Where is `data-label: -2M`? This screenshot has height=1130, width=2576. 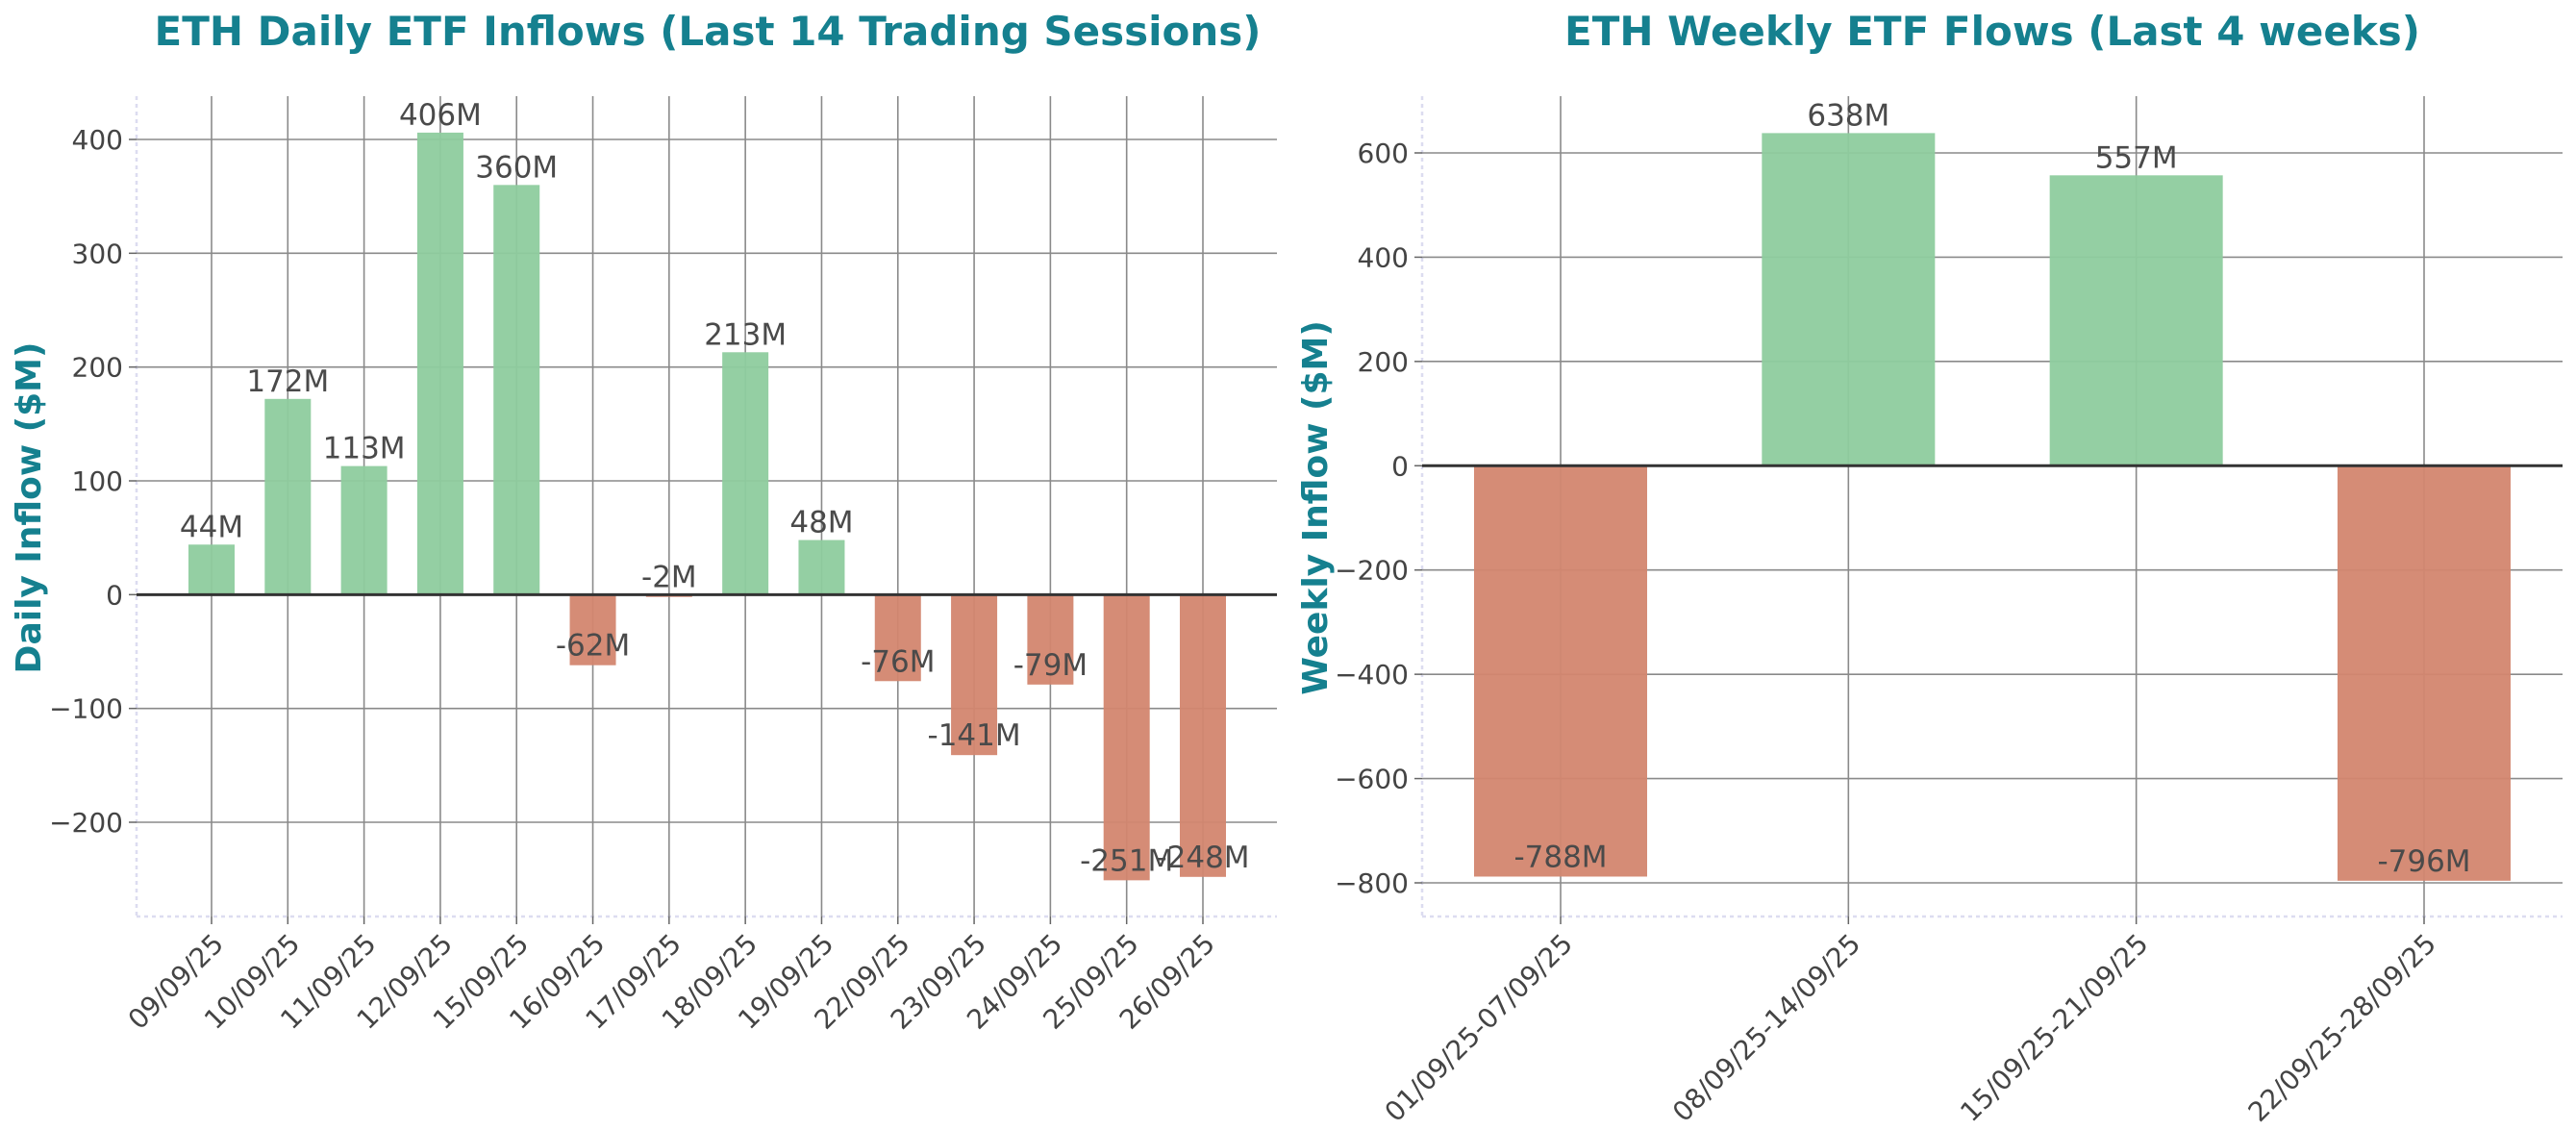
data-label: -2M is located at coordinates (669, 578).